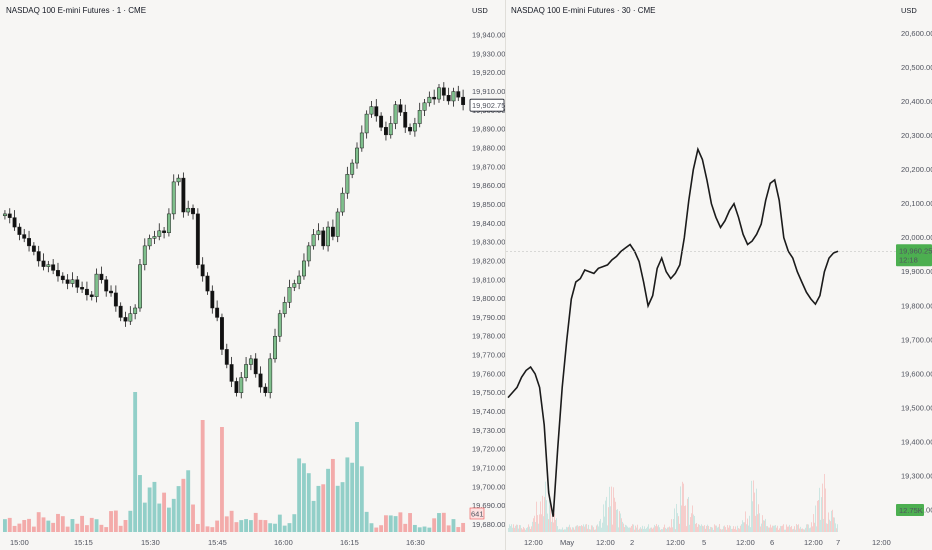 The image size is (932, 550). Describe the element at coordinates (745, 542) in the screenshot. I see `right-x-tick-label: 12:00` at that location.